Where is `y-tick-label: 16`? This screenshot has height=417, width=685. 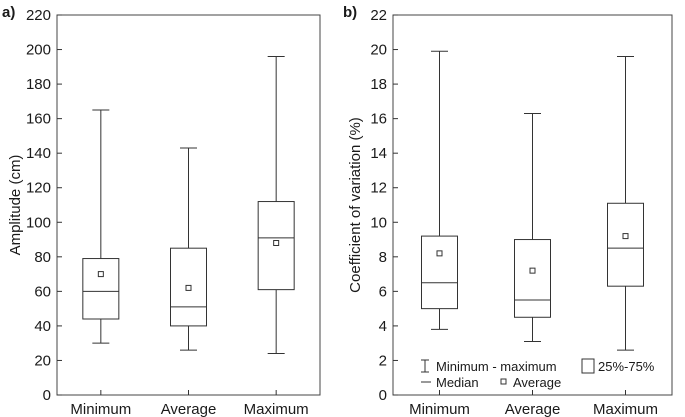
y-tick-label: 16 is located at coordinates (378, 119).